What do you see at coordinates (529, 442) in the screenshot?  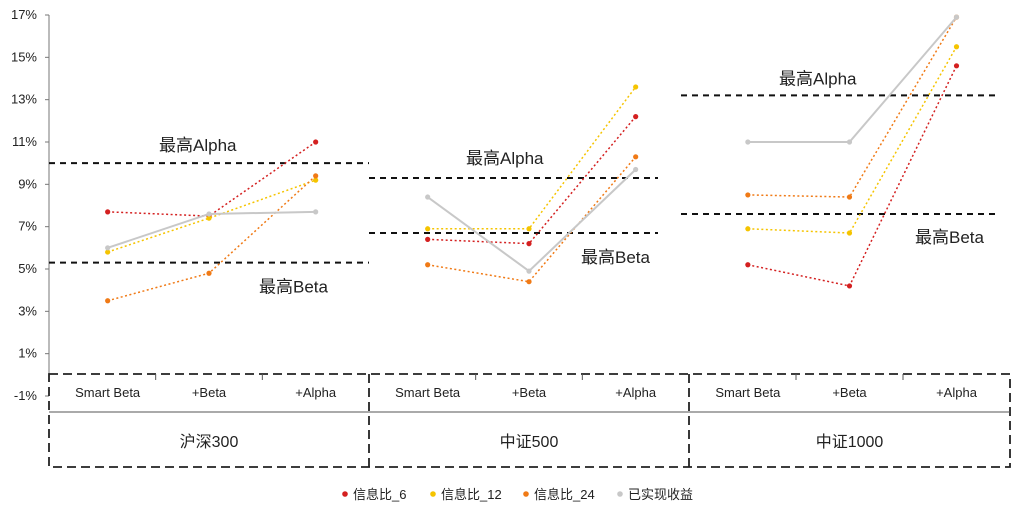 I see `group-label: 中证500` at bounding box center [529, 442].